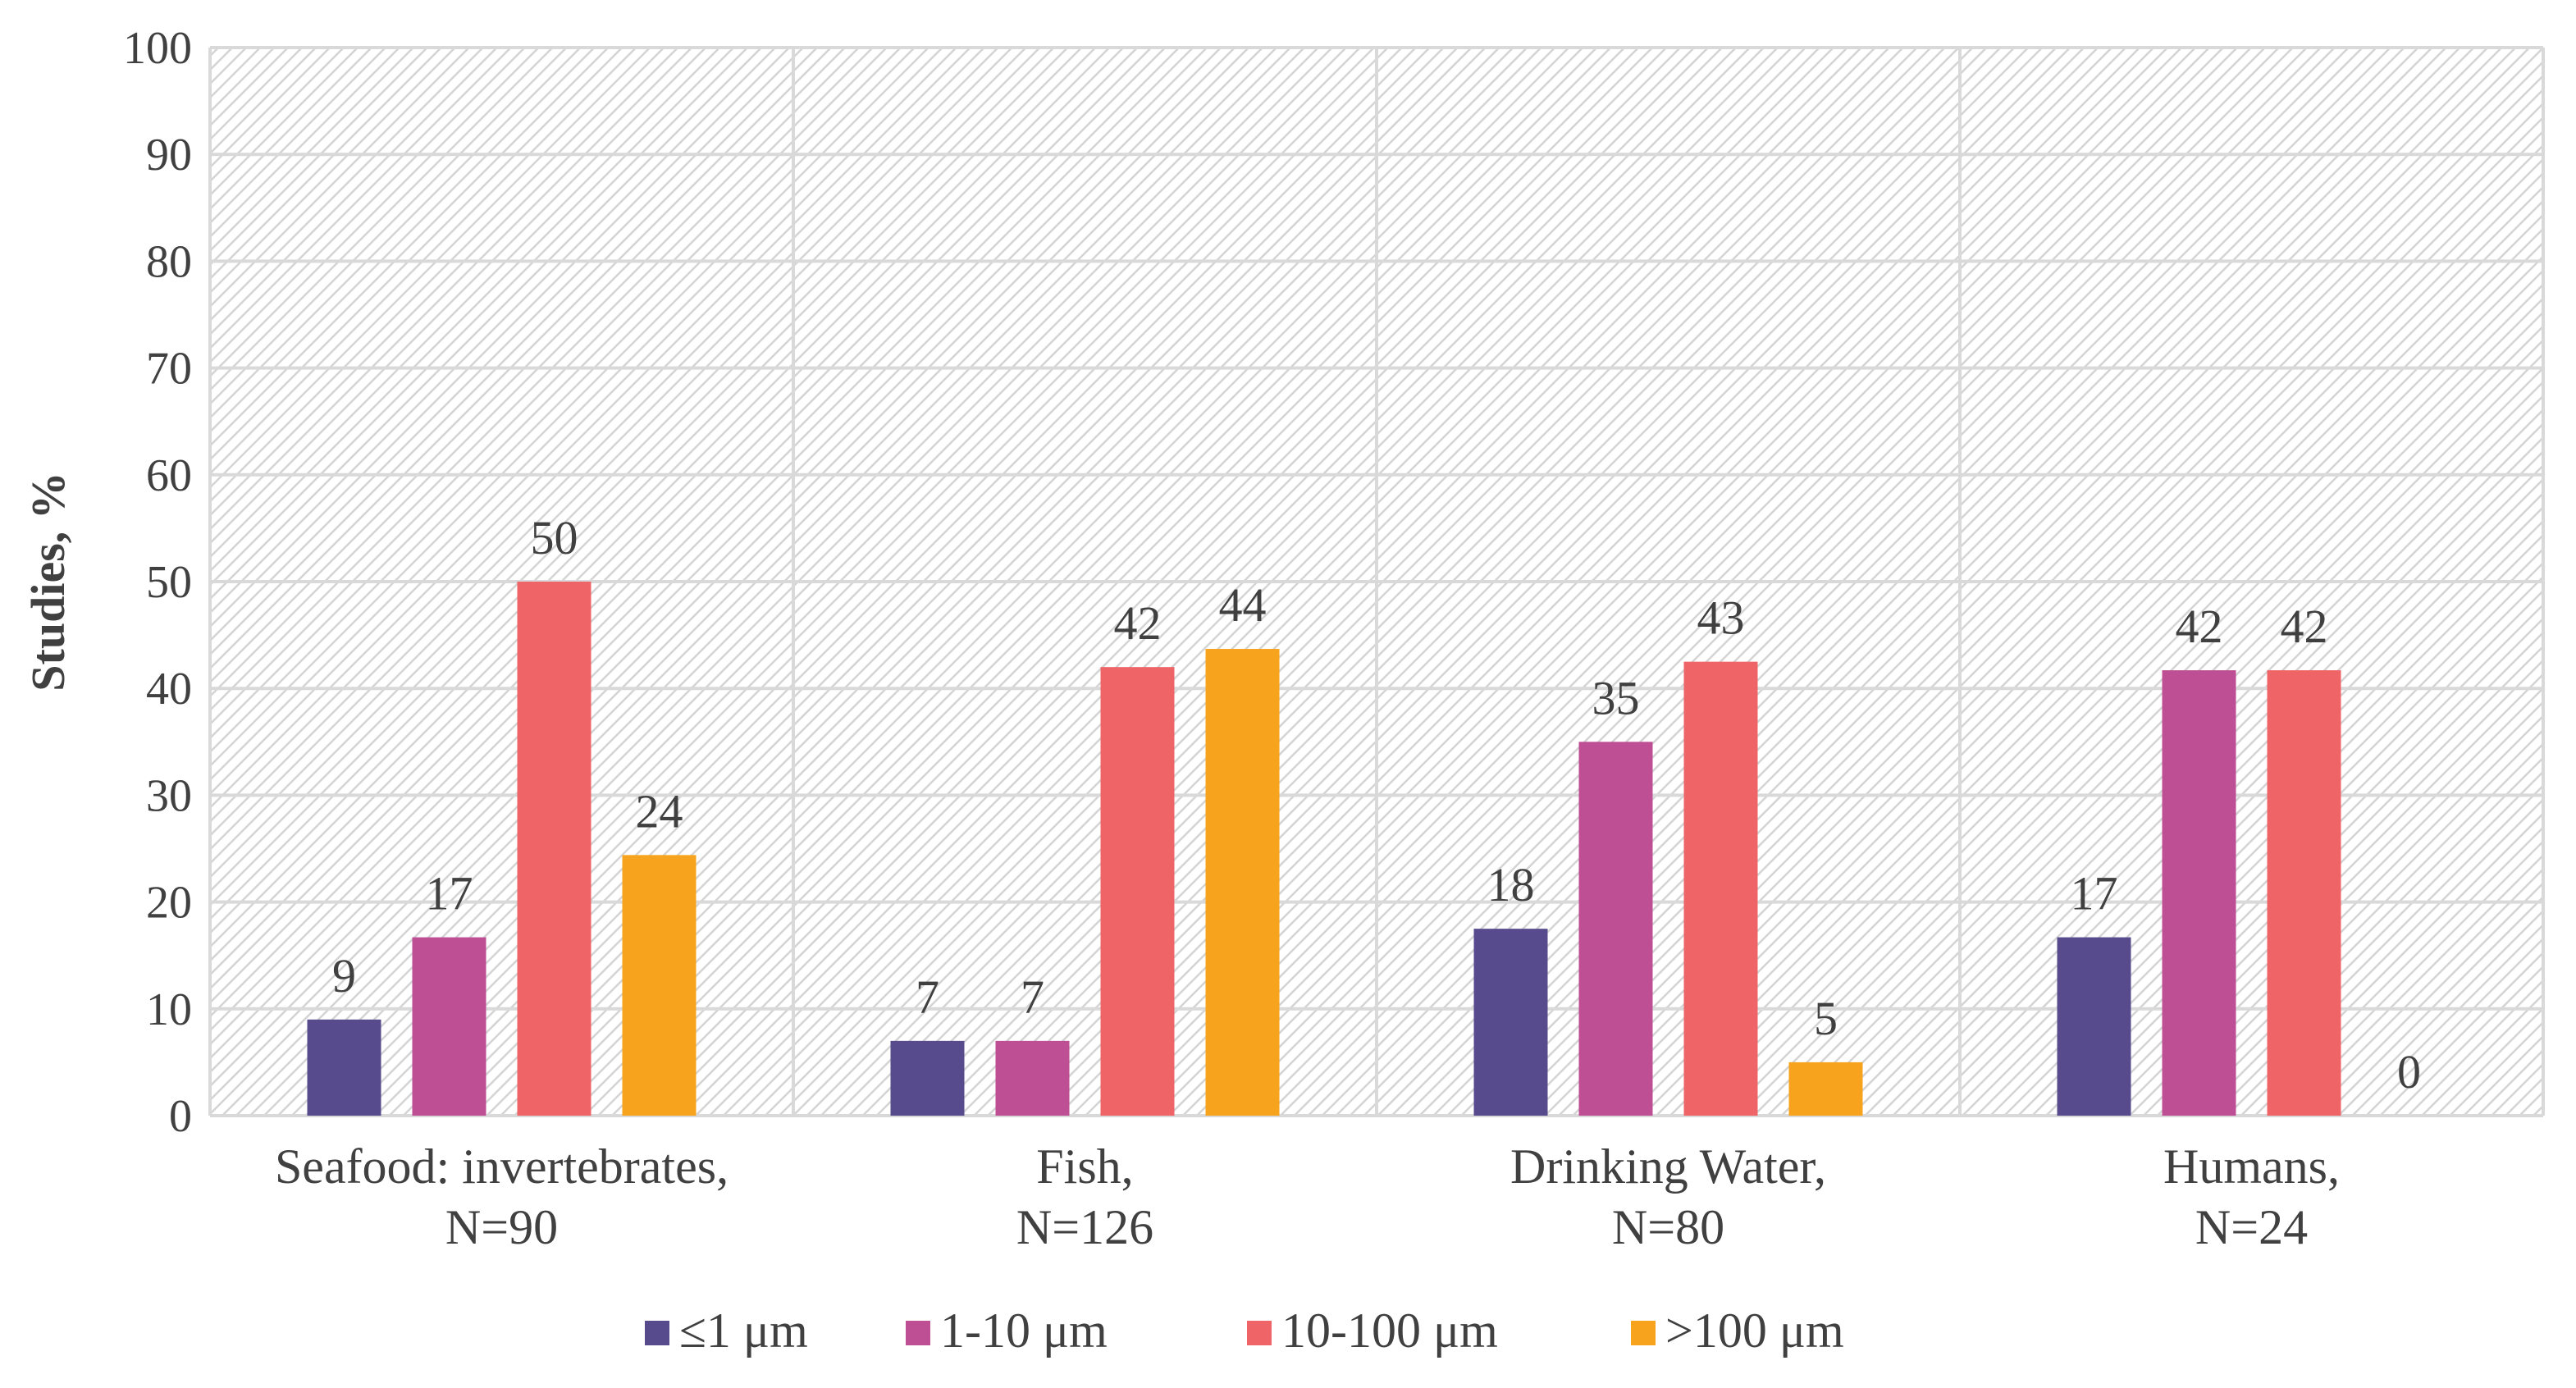 This screenshot has height=1388, width=2576. Describe the element at coordinates (1511, 885) in the screenshot. I see `data-label: 18` at that location.